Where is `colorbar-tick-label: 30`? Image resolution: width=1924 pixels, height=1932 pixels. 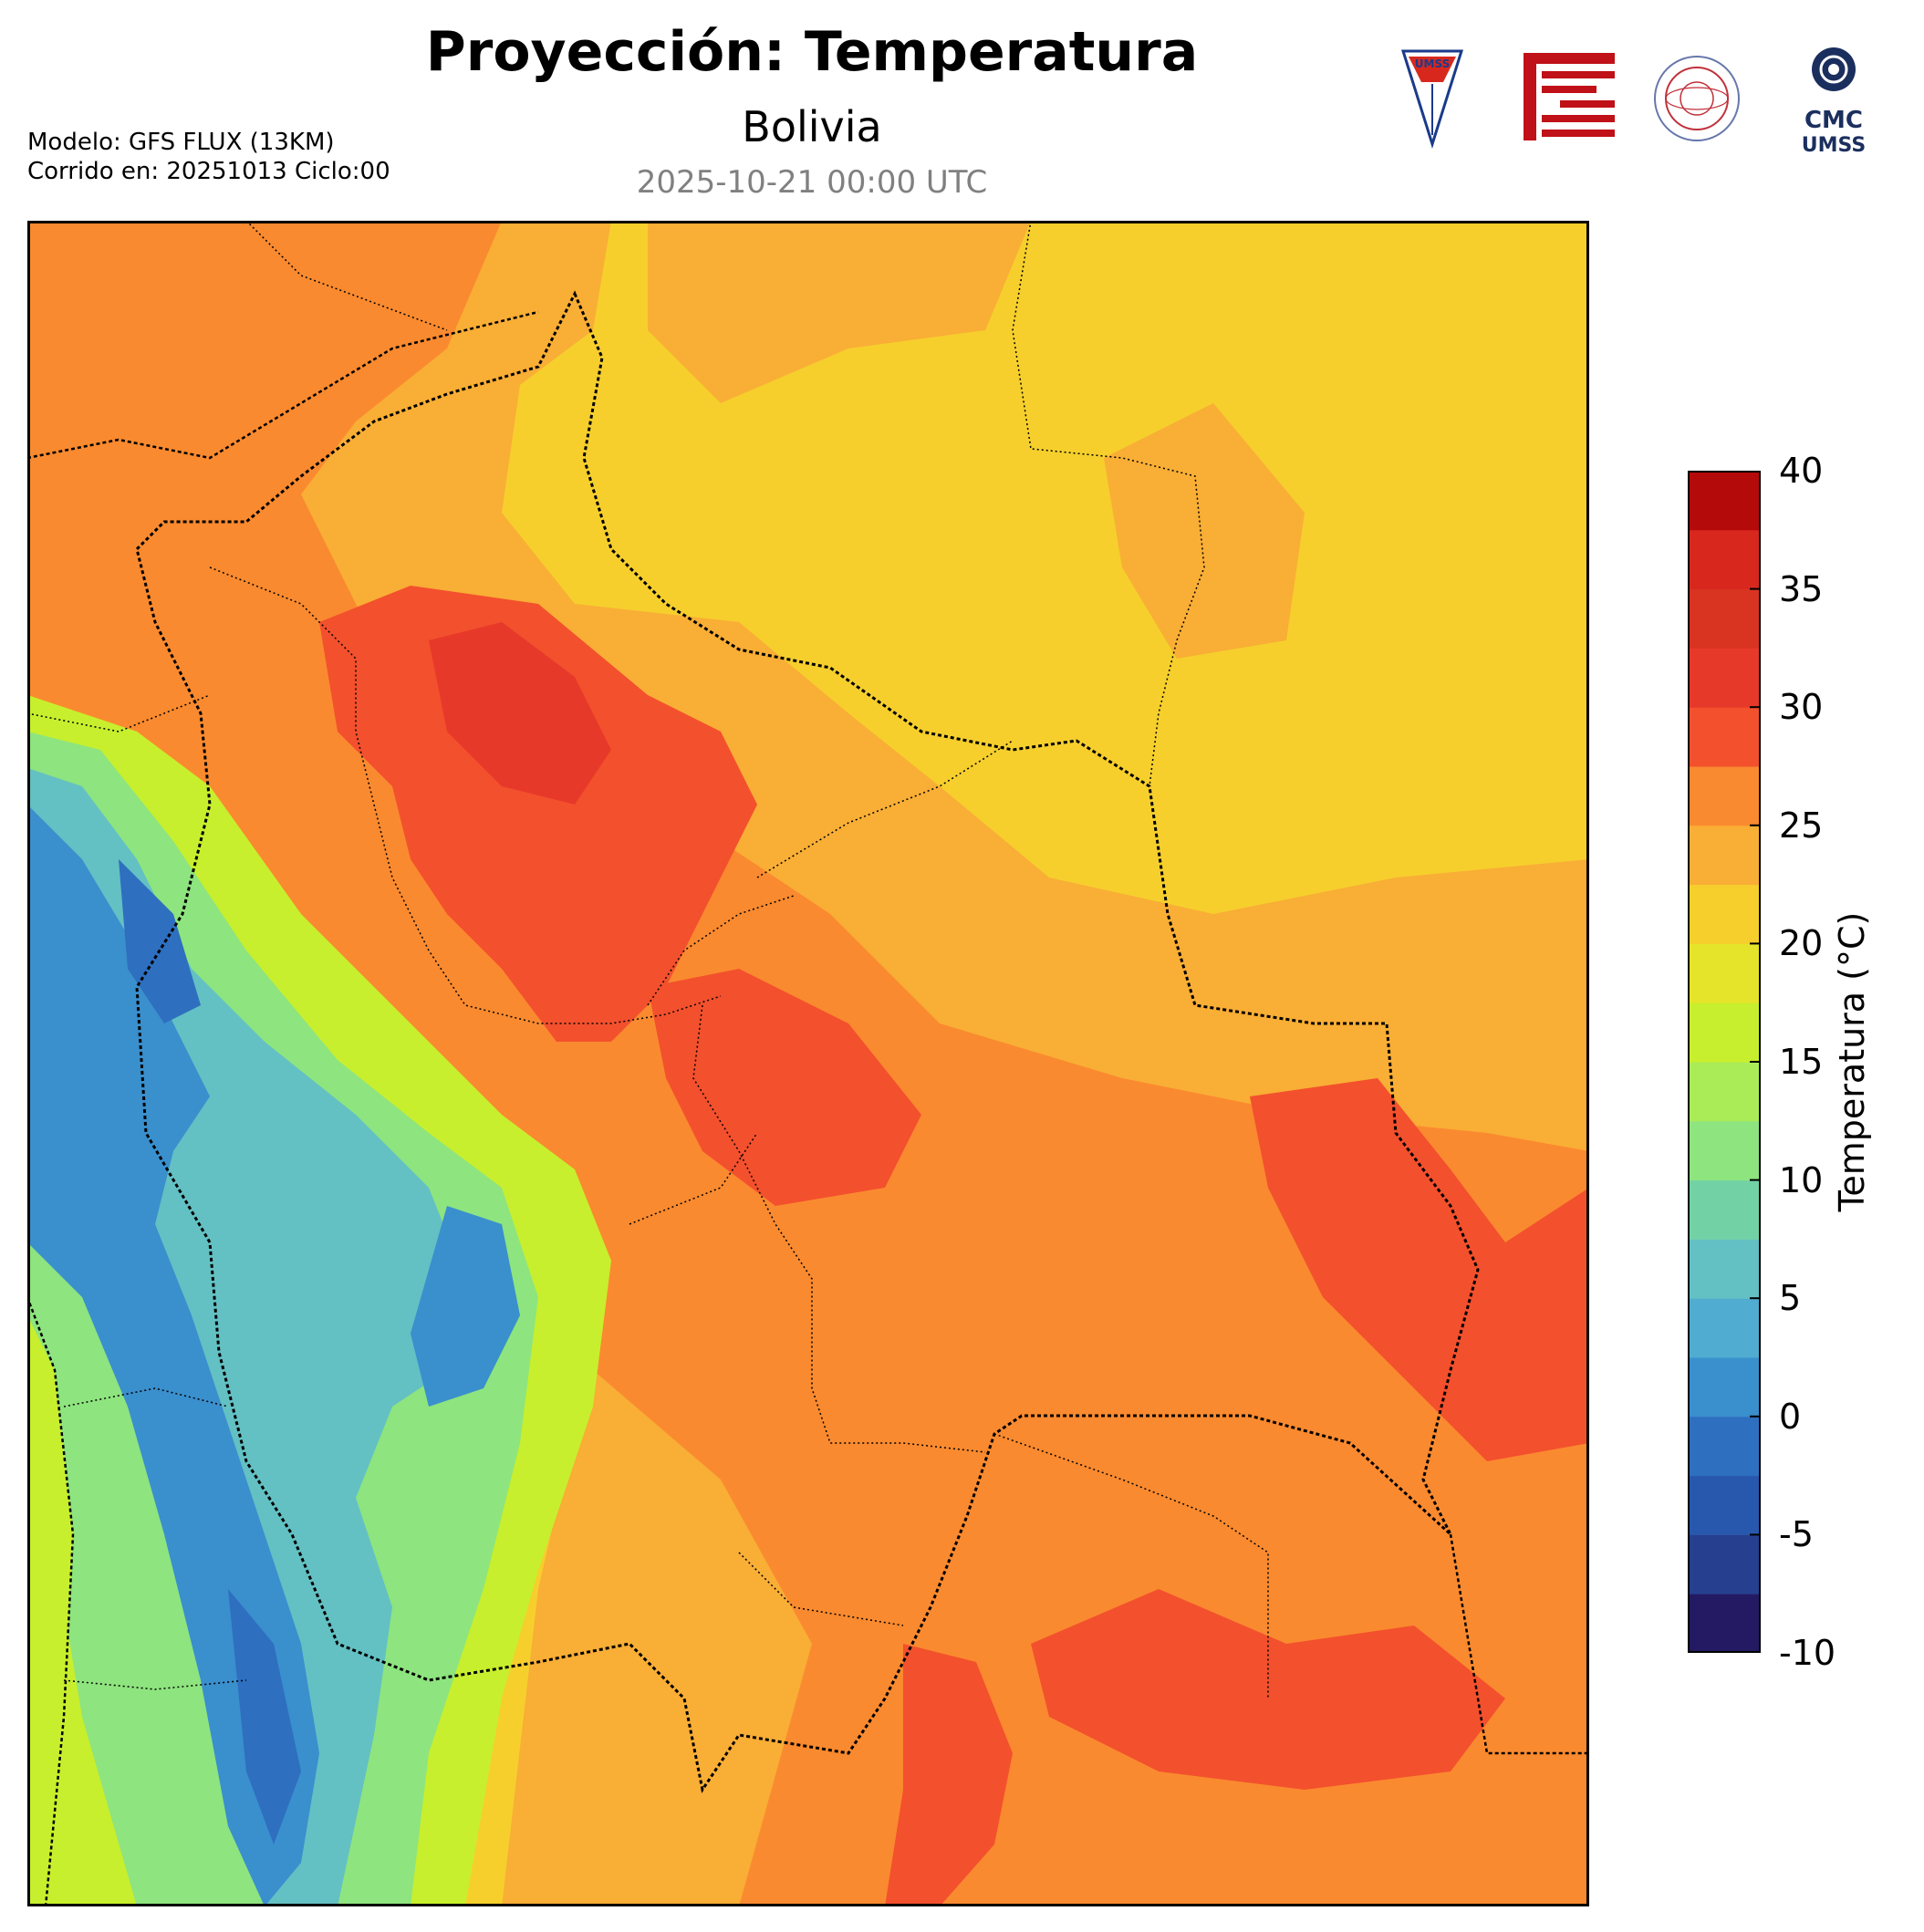
colorbar-tick-label: 30 is located at coordinates (1801, 707).